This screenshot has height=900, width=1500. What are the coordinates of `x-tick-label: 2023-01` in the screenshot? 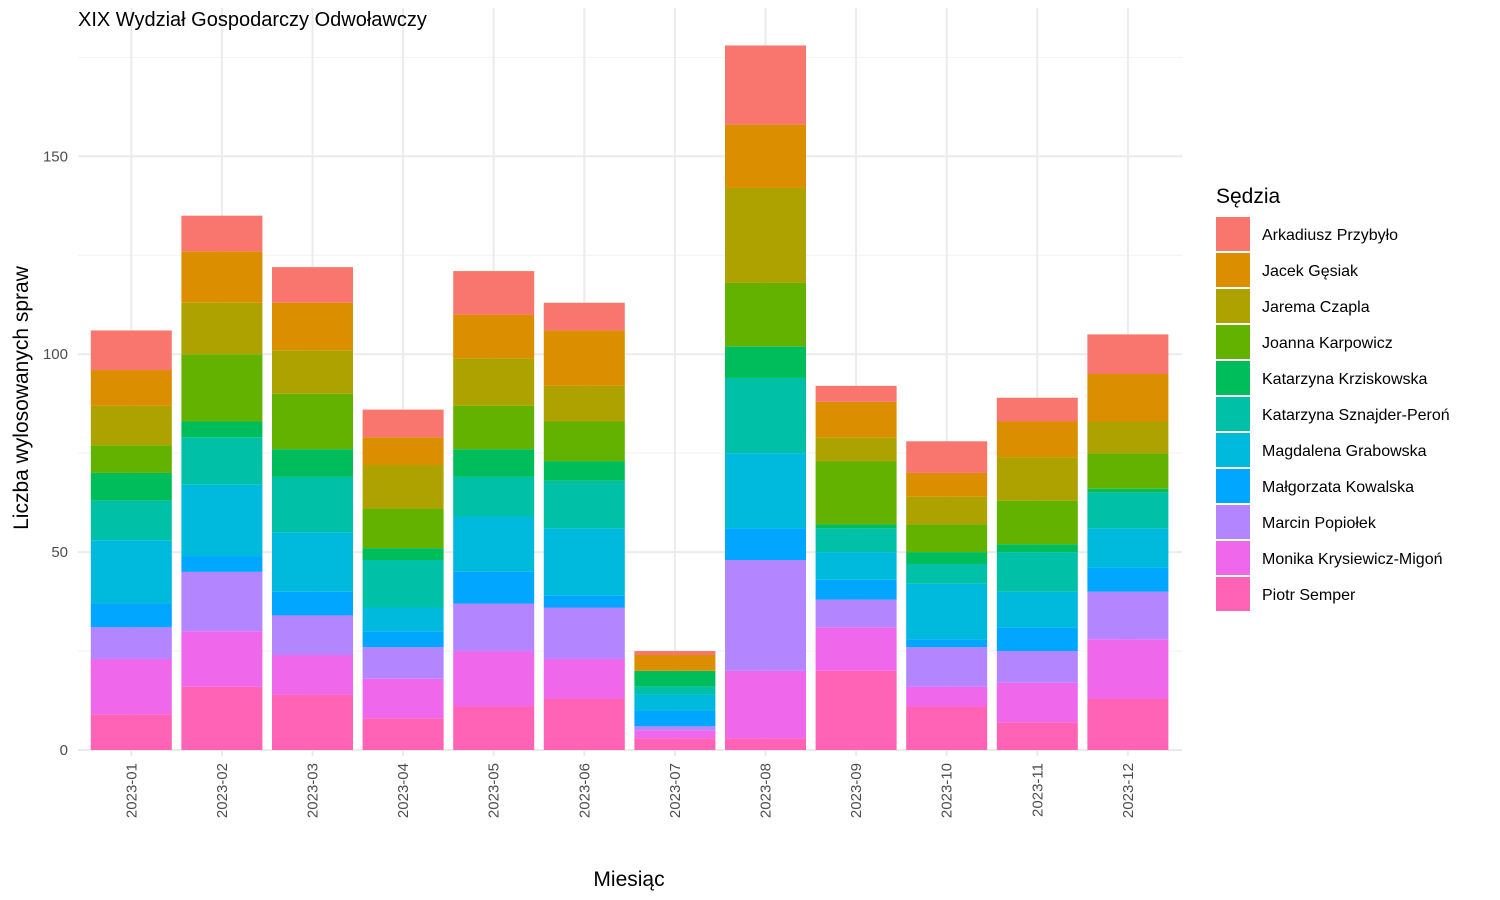 It's located at (131, 790).